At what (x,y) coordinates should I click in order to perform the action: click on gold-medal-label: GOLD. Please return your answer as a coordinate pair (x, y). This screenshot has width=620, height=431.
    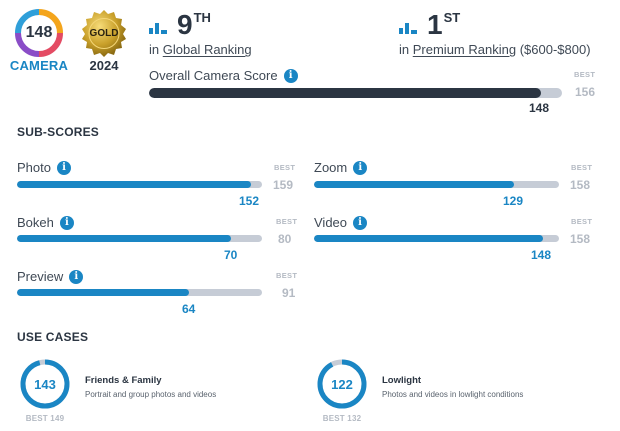
    Looking at the image, I should click on (104, 33).